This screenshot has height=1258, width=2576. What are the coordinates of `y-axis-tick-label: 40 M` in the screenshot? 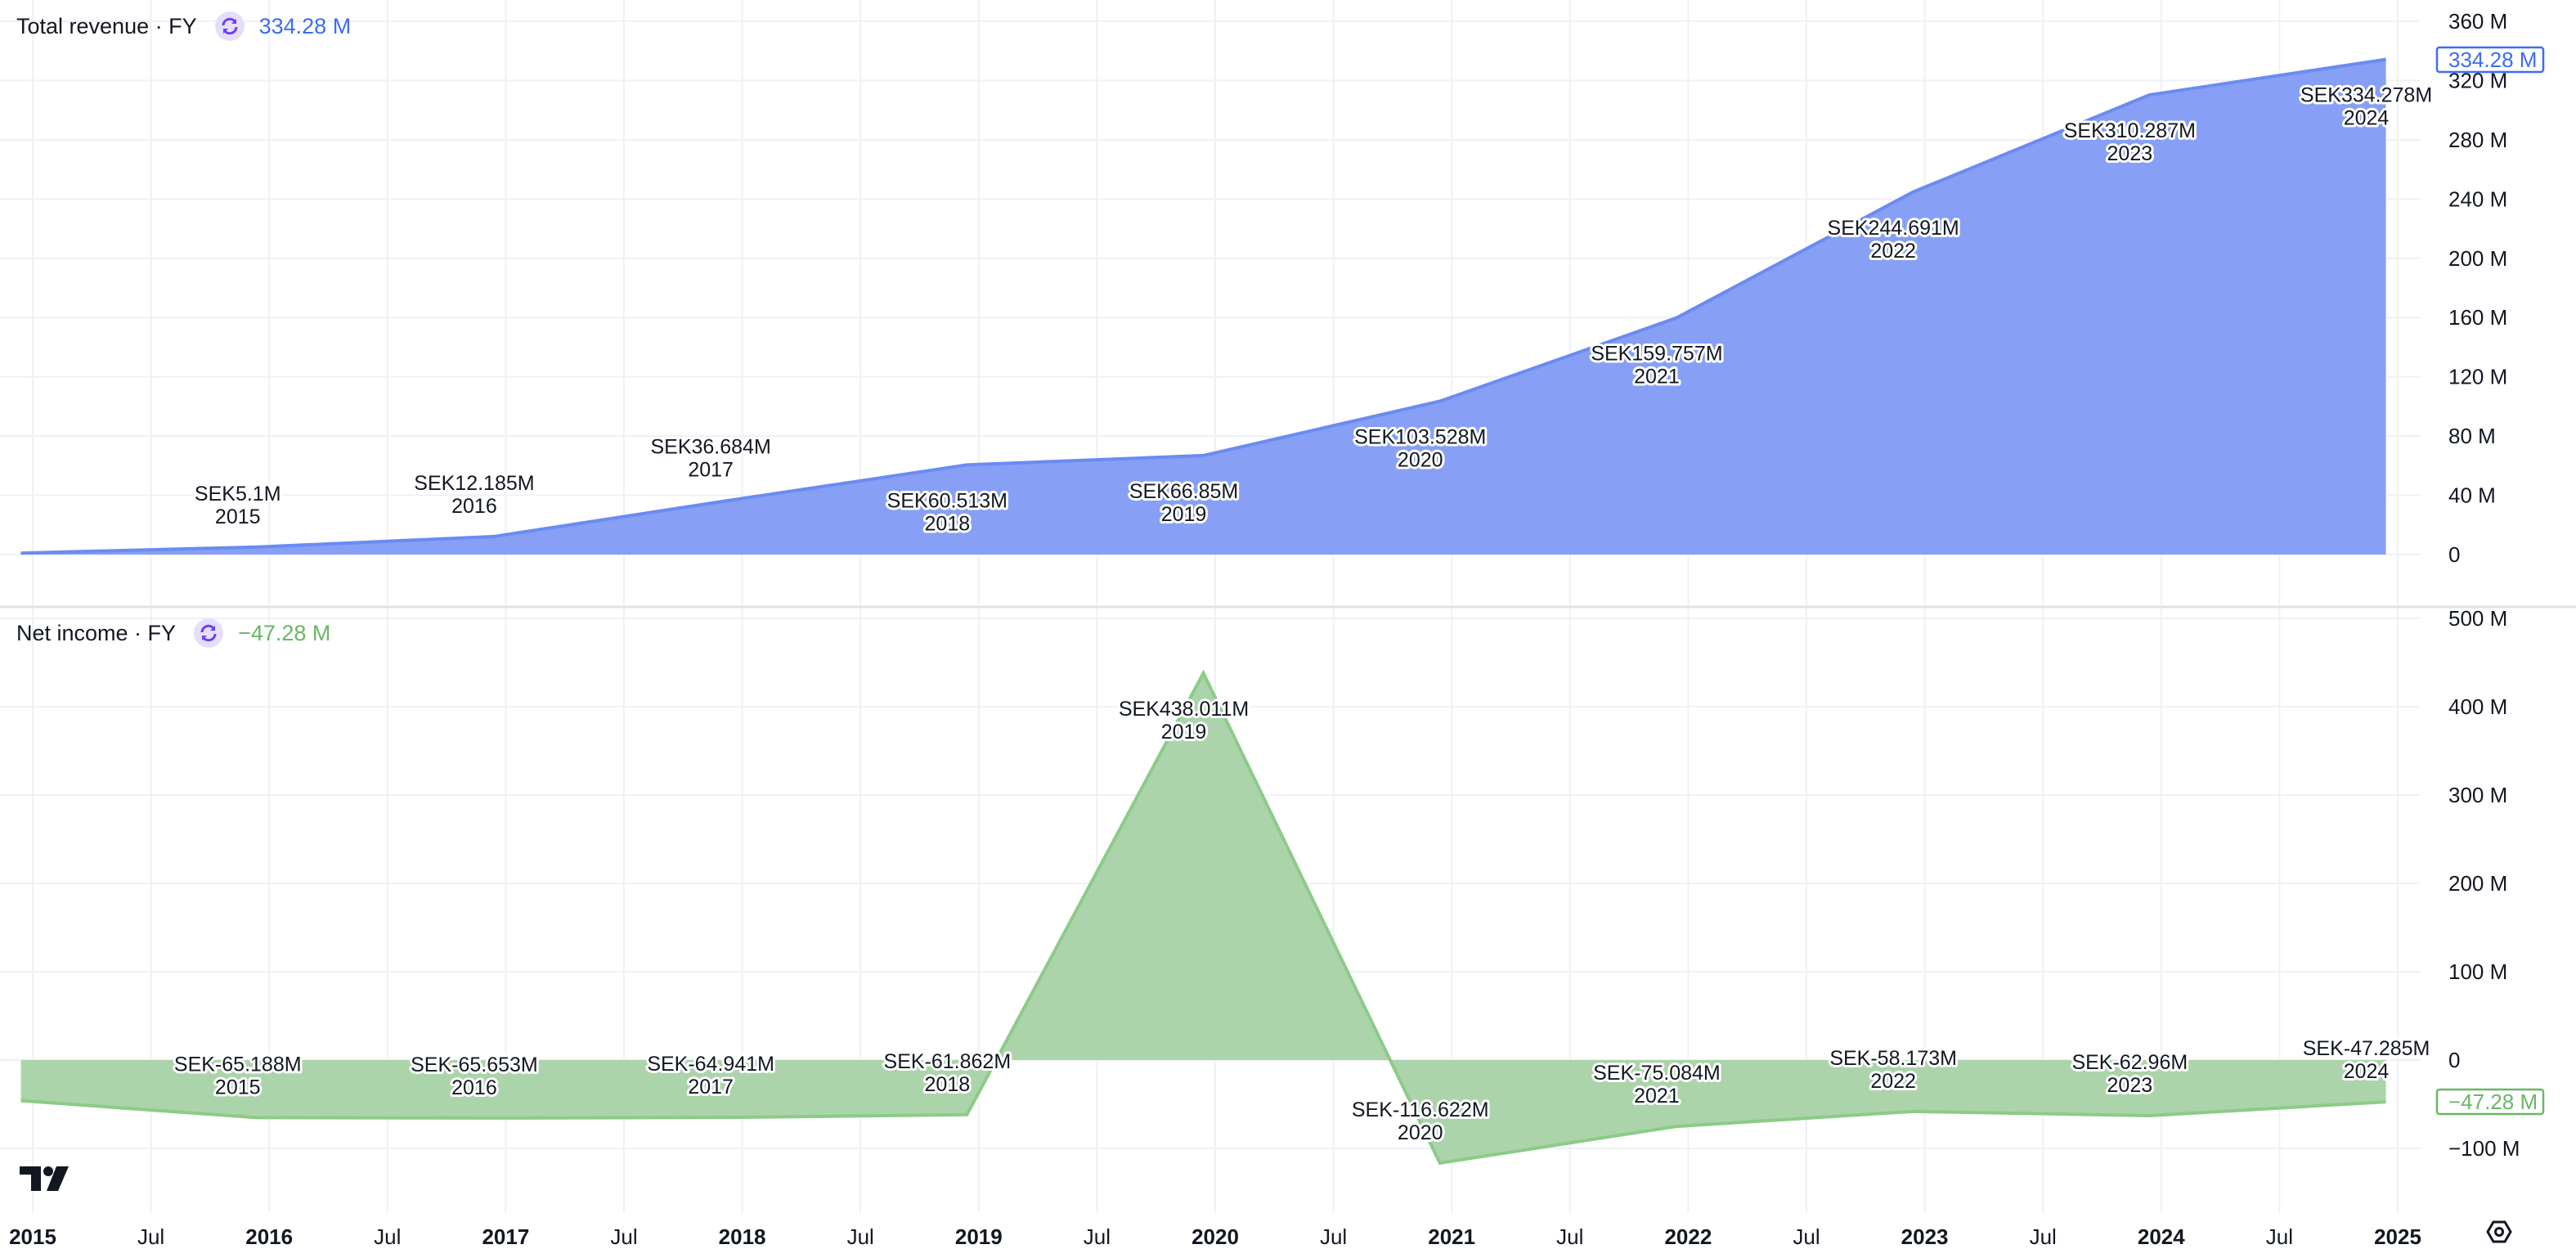 It's located at (2472, 495).